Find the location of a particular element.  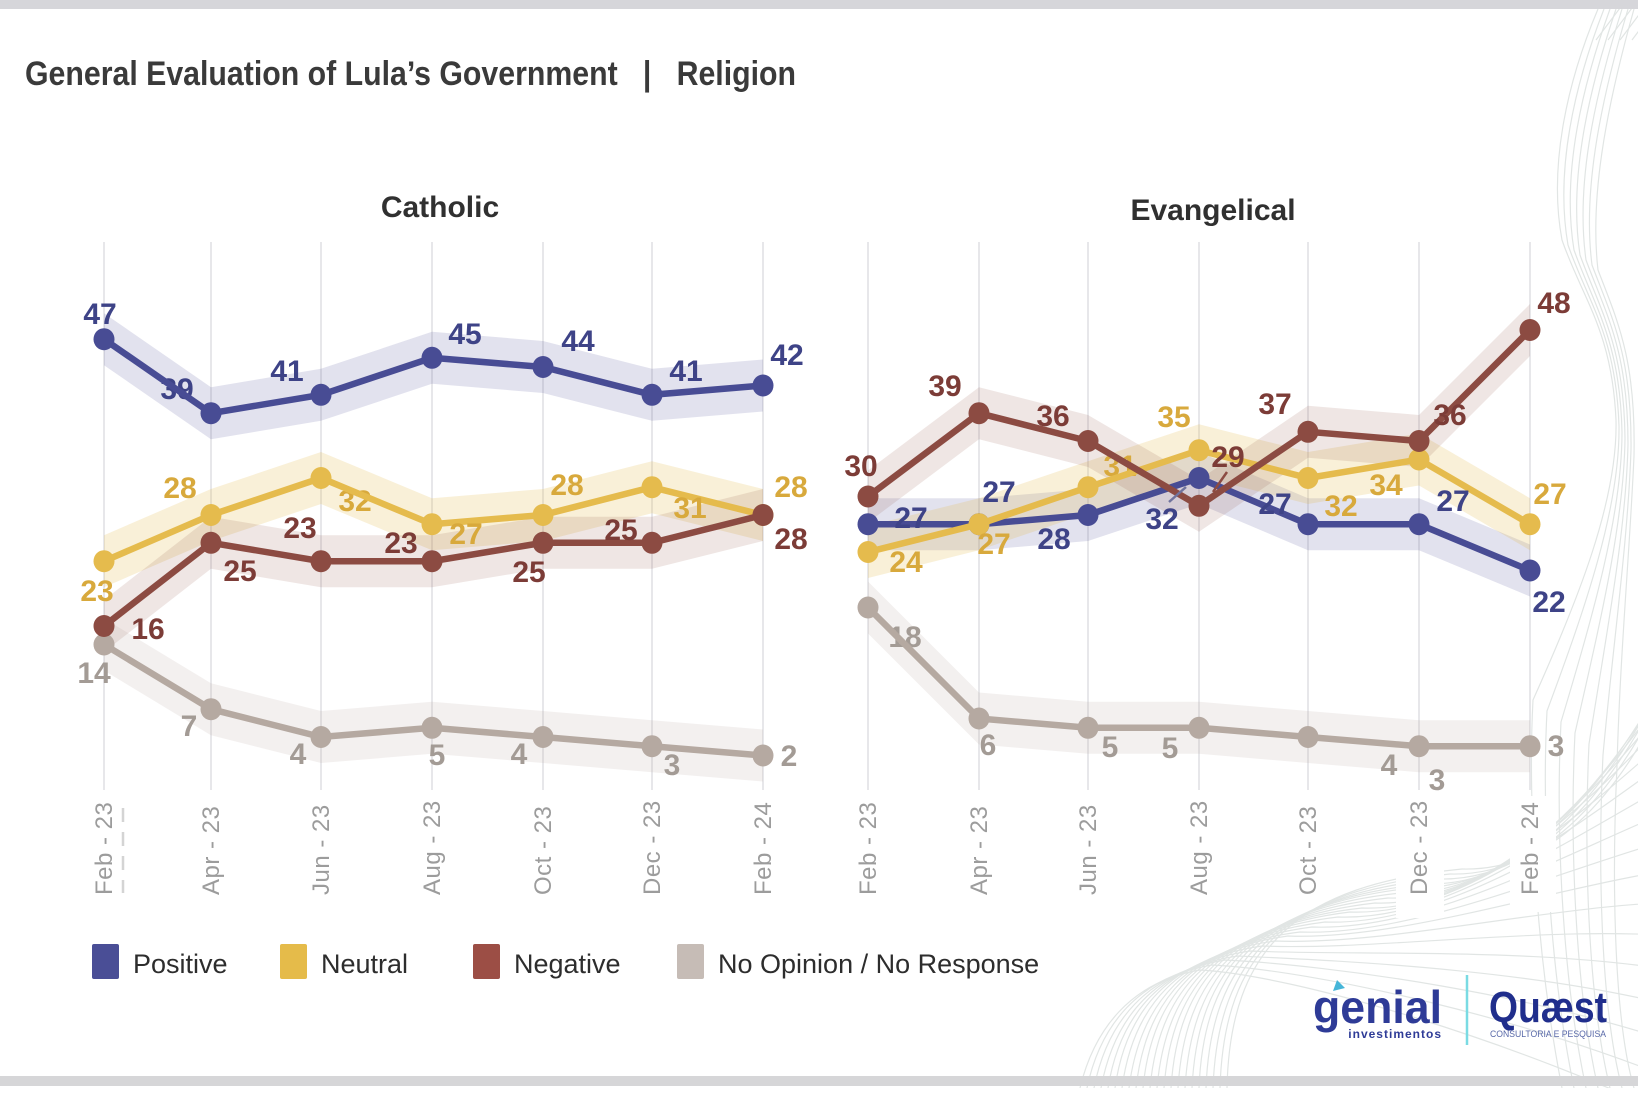

svg-text: 31 is located at coordinates (689, 508).